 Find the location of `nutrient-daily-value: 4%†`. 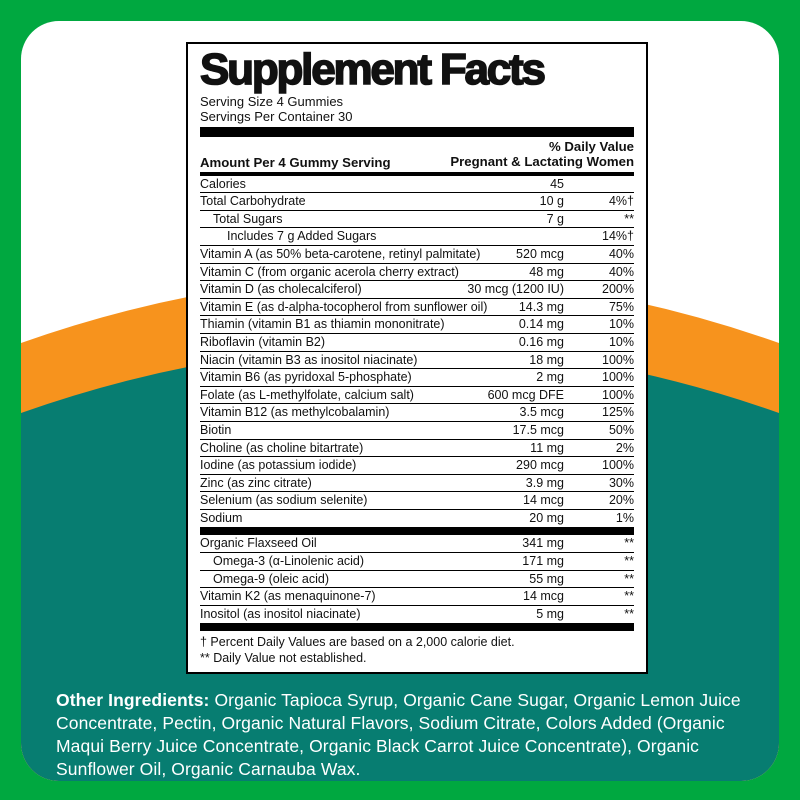

nutrient-daily-value: 4%† is located at coordinates (621, 201).